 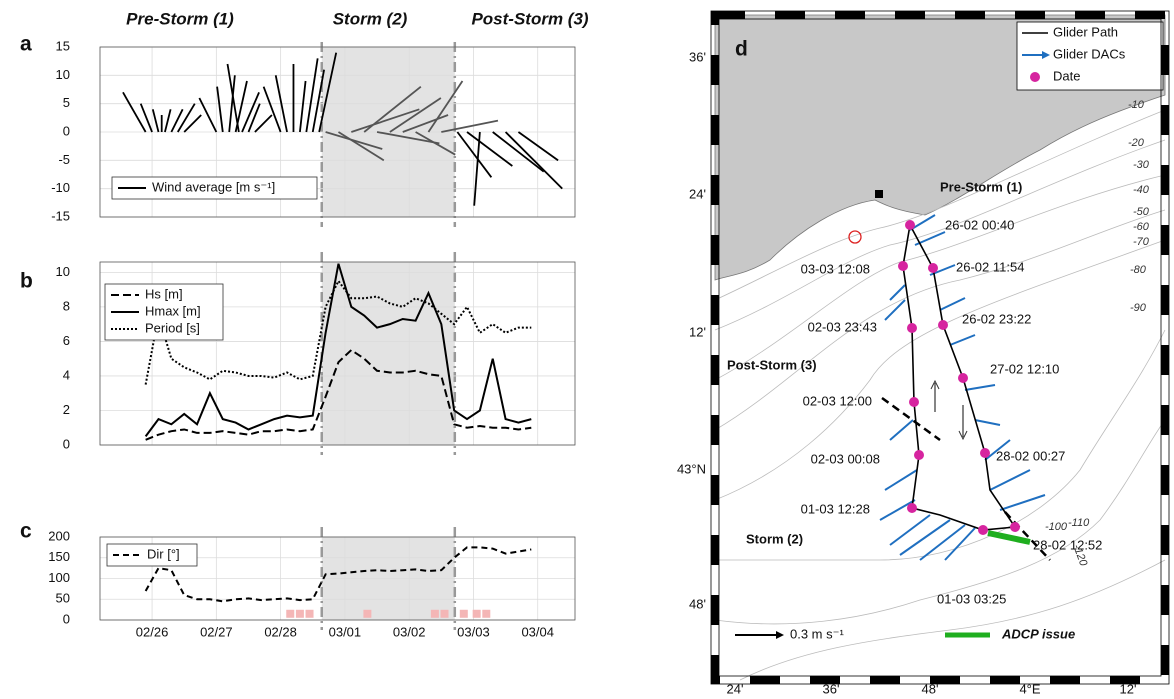 What do you see at coordinates (59, 535) in the screenshot?
I see `y-tick-label: 200` at bounding box center [59, 535].